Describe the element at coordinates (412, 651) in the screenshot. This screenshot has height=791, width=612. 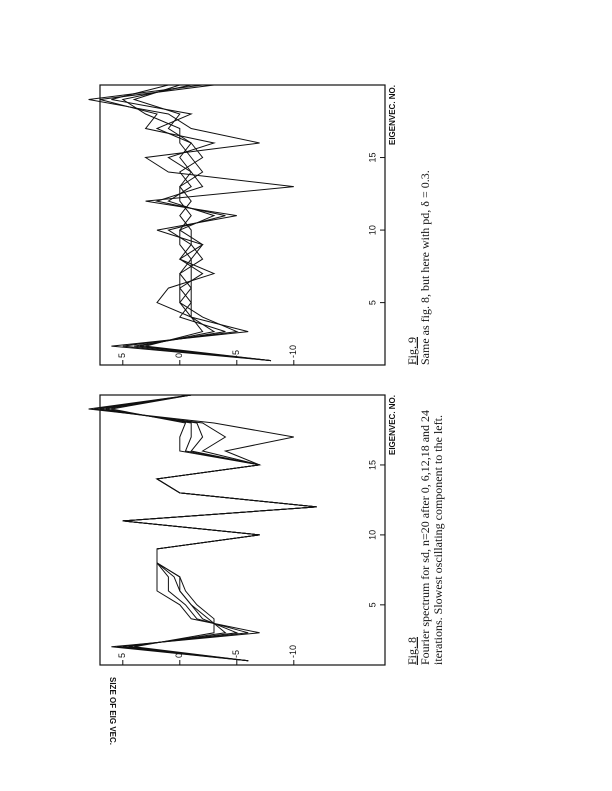
I see `figure-label: Fig. 8` at that location.